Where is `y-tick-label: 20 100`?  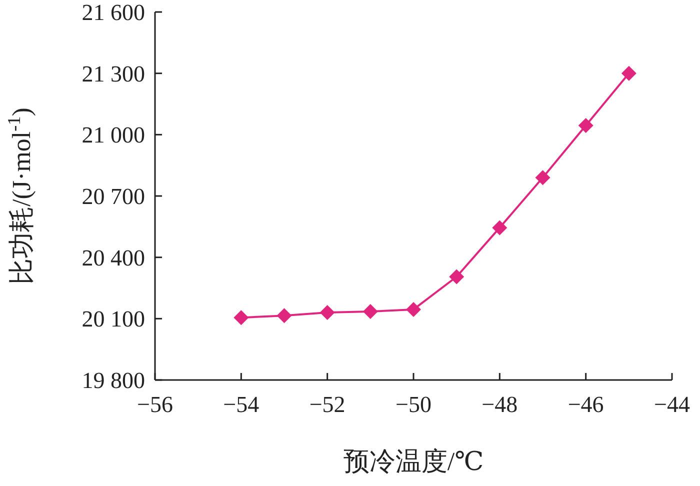
y-tick-label: 20 100 is located at coordinates (113, 319).